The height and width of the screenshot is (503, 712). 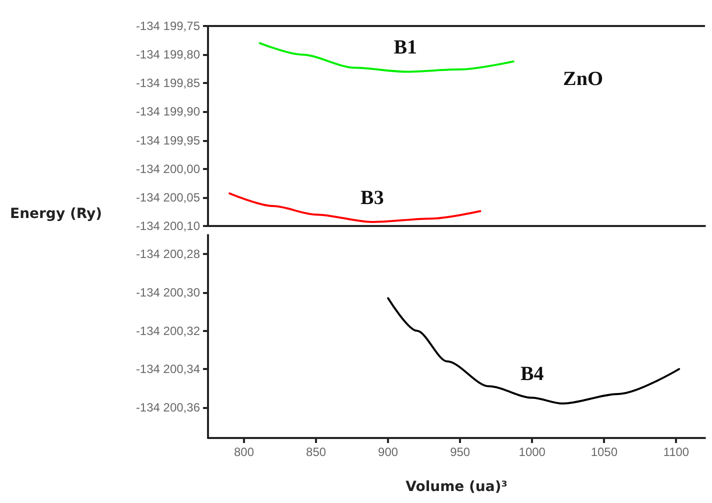 What do you see at coordinates (168, 226) in the screenshot?
I see `y-tick-label: -134 200,10` at bounding box center [168, 226].